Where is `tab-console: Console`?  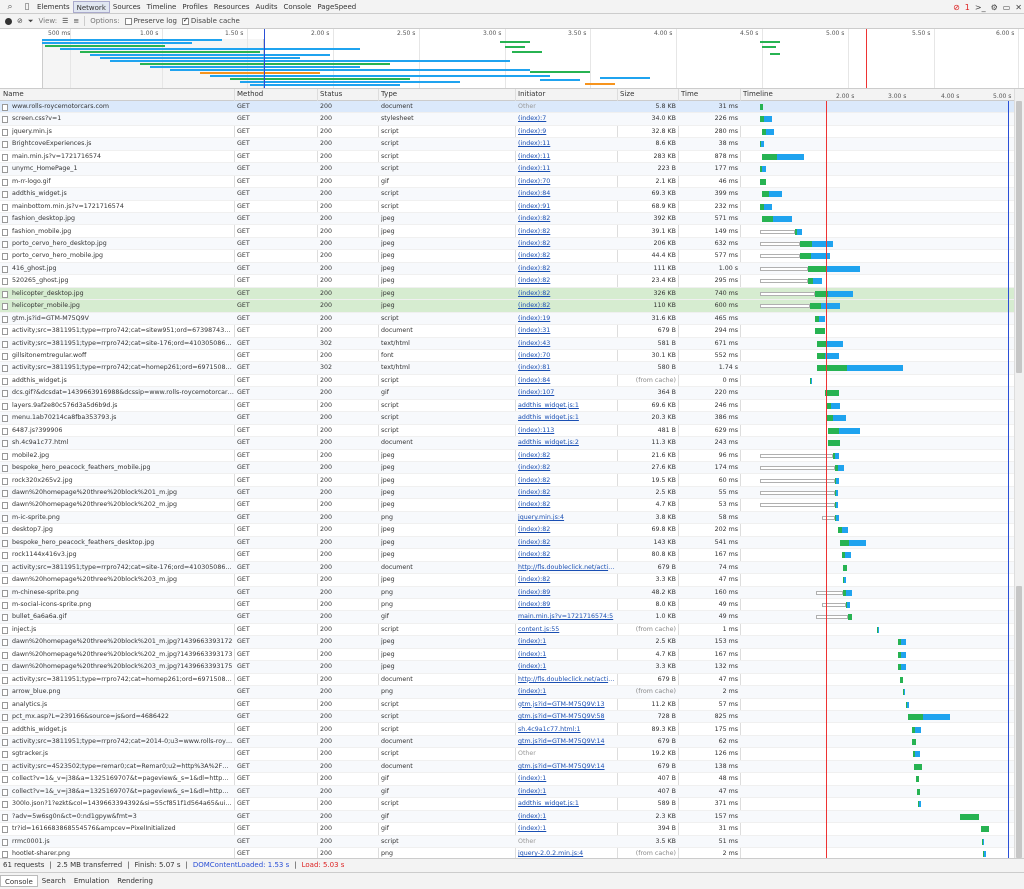 tab-console: Console is located at coordinates (297, 6).